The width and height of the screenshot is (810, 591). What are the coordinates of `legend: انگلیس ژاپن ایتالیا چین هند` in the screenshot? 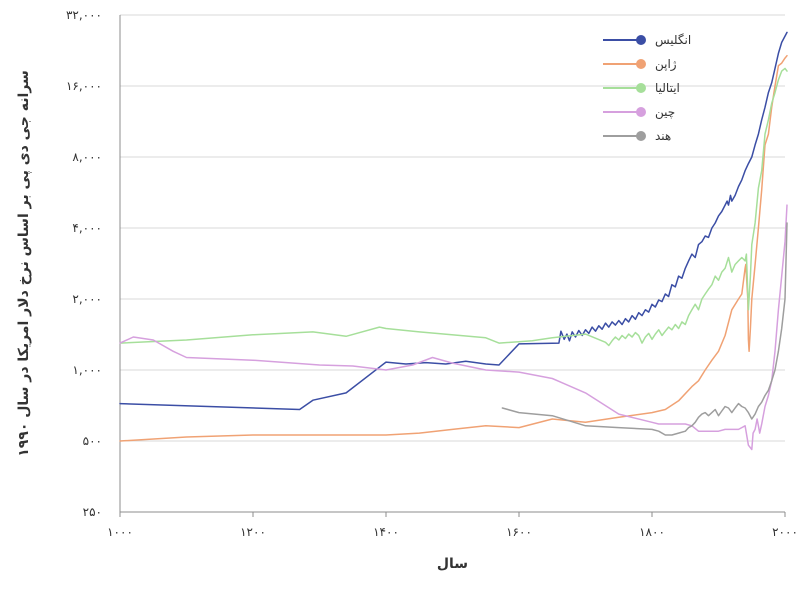 It's located at (647, 88).